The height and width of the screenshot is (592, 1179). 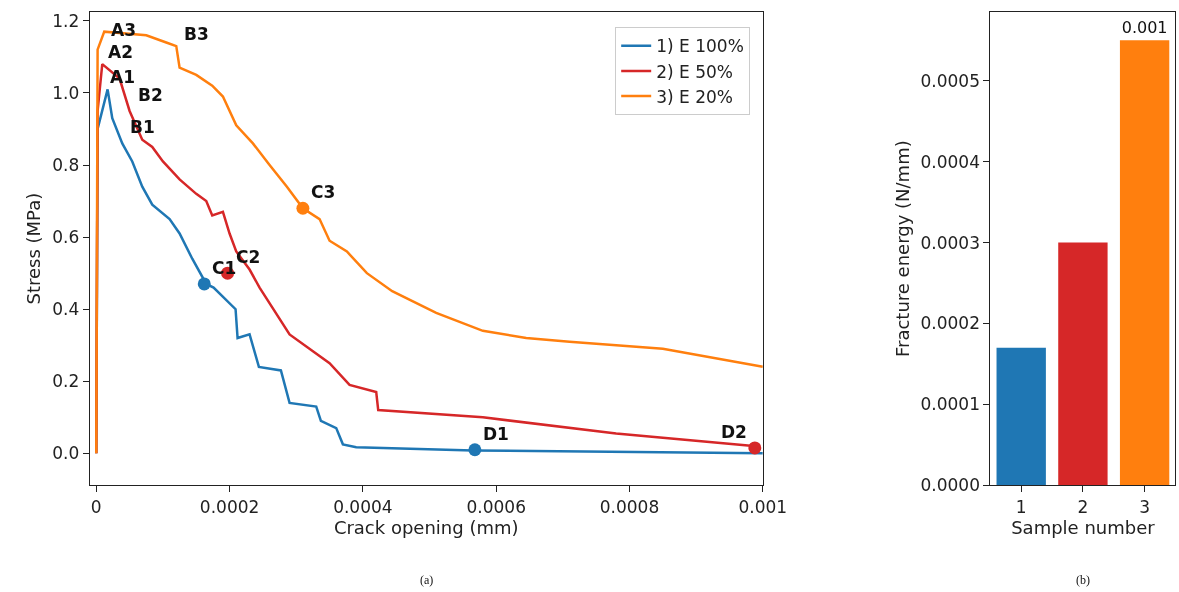 I want to click on text: (a), so click(x=427, y=580).